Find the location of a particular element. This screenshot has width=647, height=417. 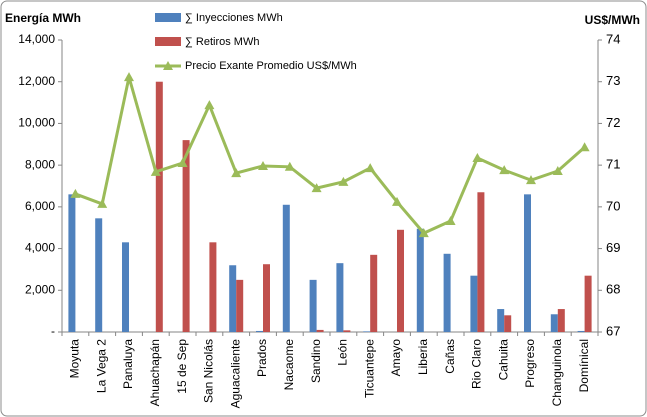

x-tick-label: Nacaome is located at coordinates (289, 365).